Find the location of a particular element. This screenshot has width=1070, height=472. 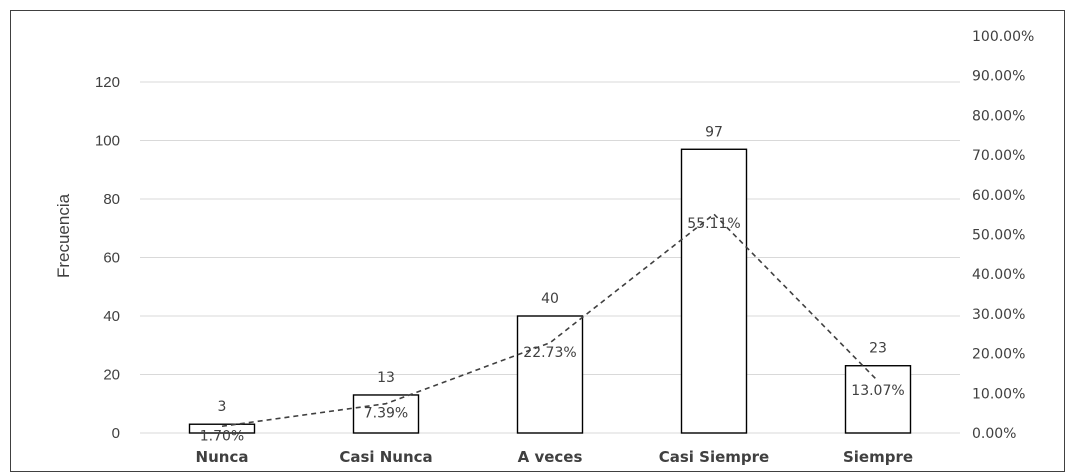

percentage-label: 55.11% is located at coordinates (713, 224).